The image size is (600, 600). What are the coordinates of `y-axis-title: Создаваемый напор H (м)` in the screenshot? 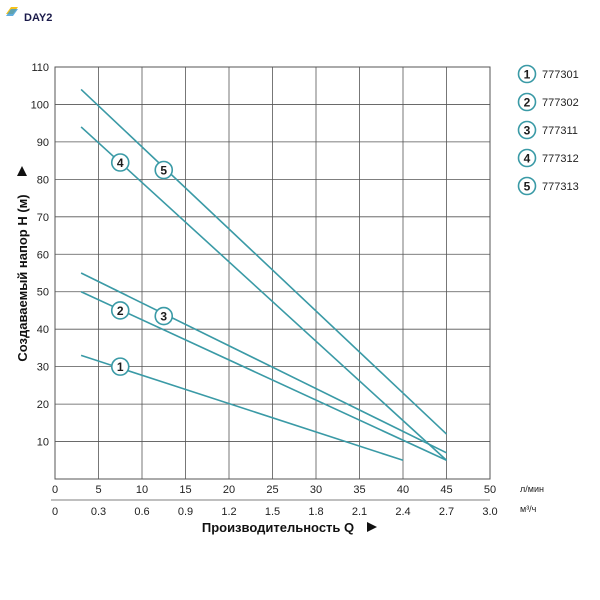 It's located at (22, 264).